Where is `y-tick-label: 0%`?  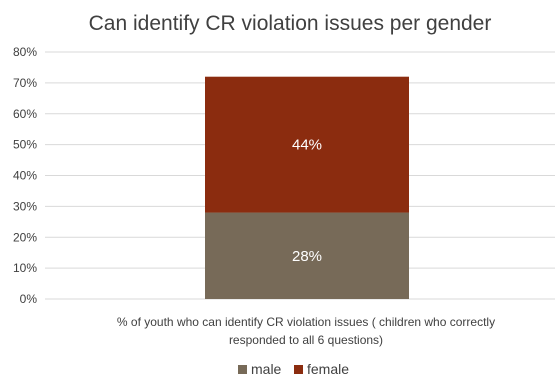 y-tick-label: 0% is located at coordinates (29, 299).